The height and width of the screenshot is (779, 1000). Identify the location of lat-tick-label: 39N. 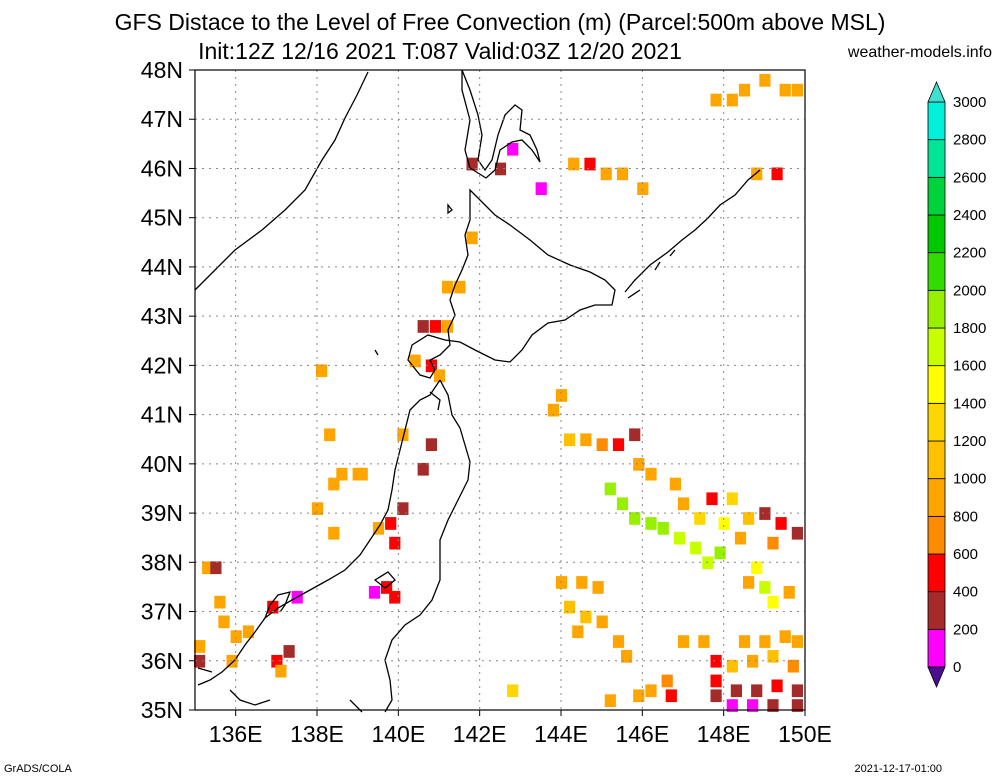
(162, 513).